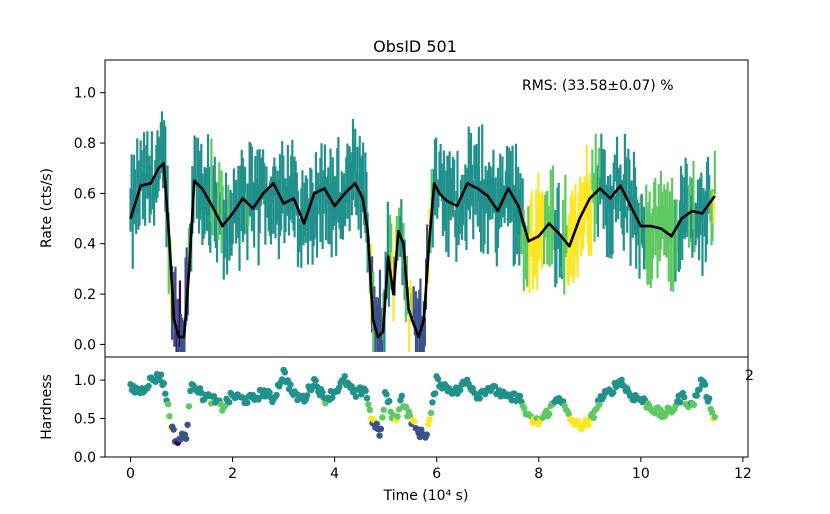 Image resolution: width=830 pixels, height=514 pixels. What do you see at coordinates (334, 474) in the screenshot?
I see `x-tick-label: 4` at bounding box center [334, 474].